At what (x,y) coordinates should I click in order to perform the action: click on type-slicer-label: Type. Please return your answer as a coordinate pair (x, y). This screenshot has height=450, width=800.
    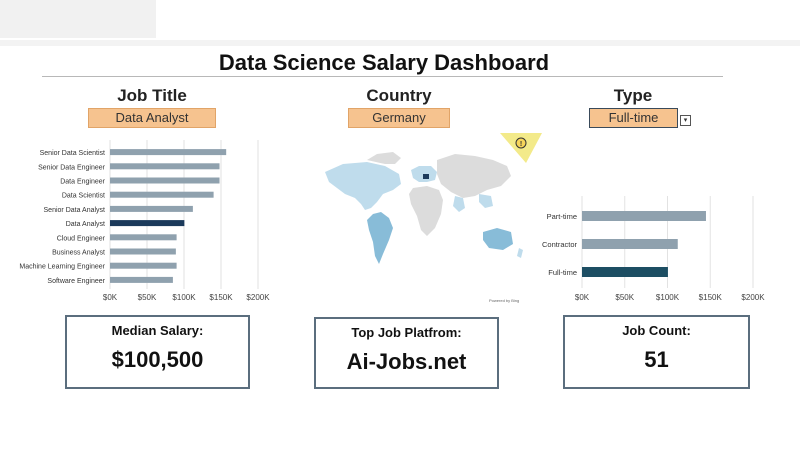
    Looking at the image, I should click on (633, 95).